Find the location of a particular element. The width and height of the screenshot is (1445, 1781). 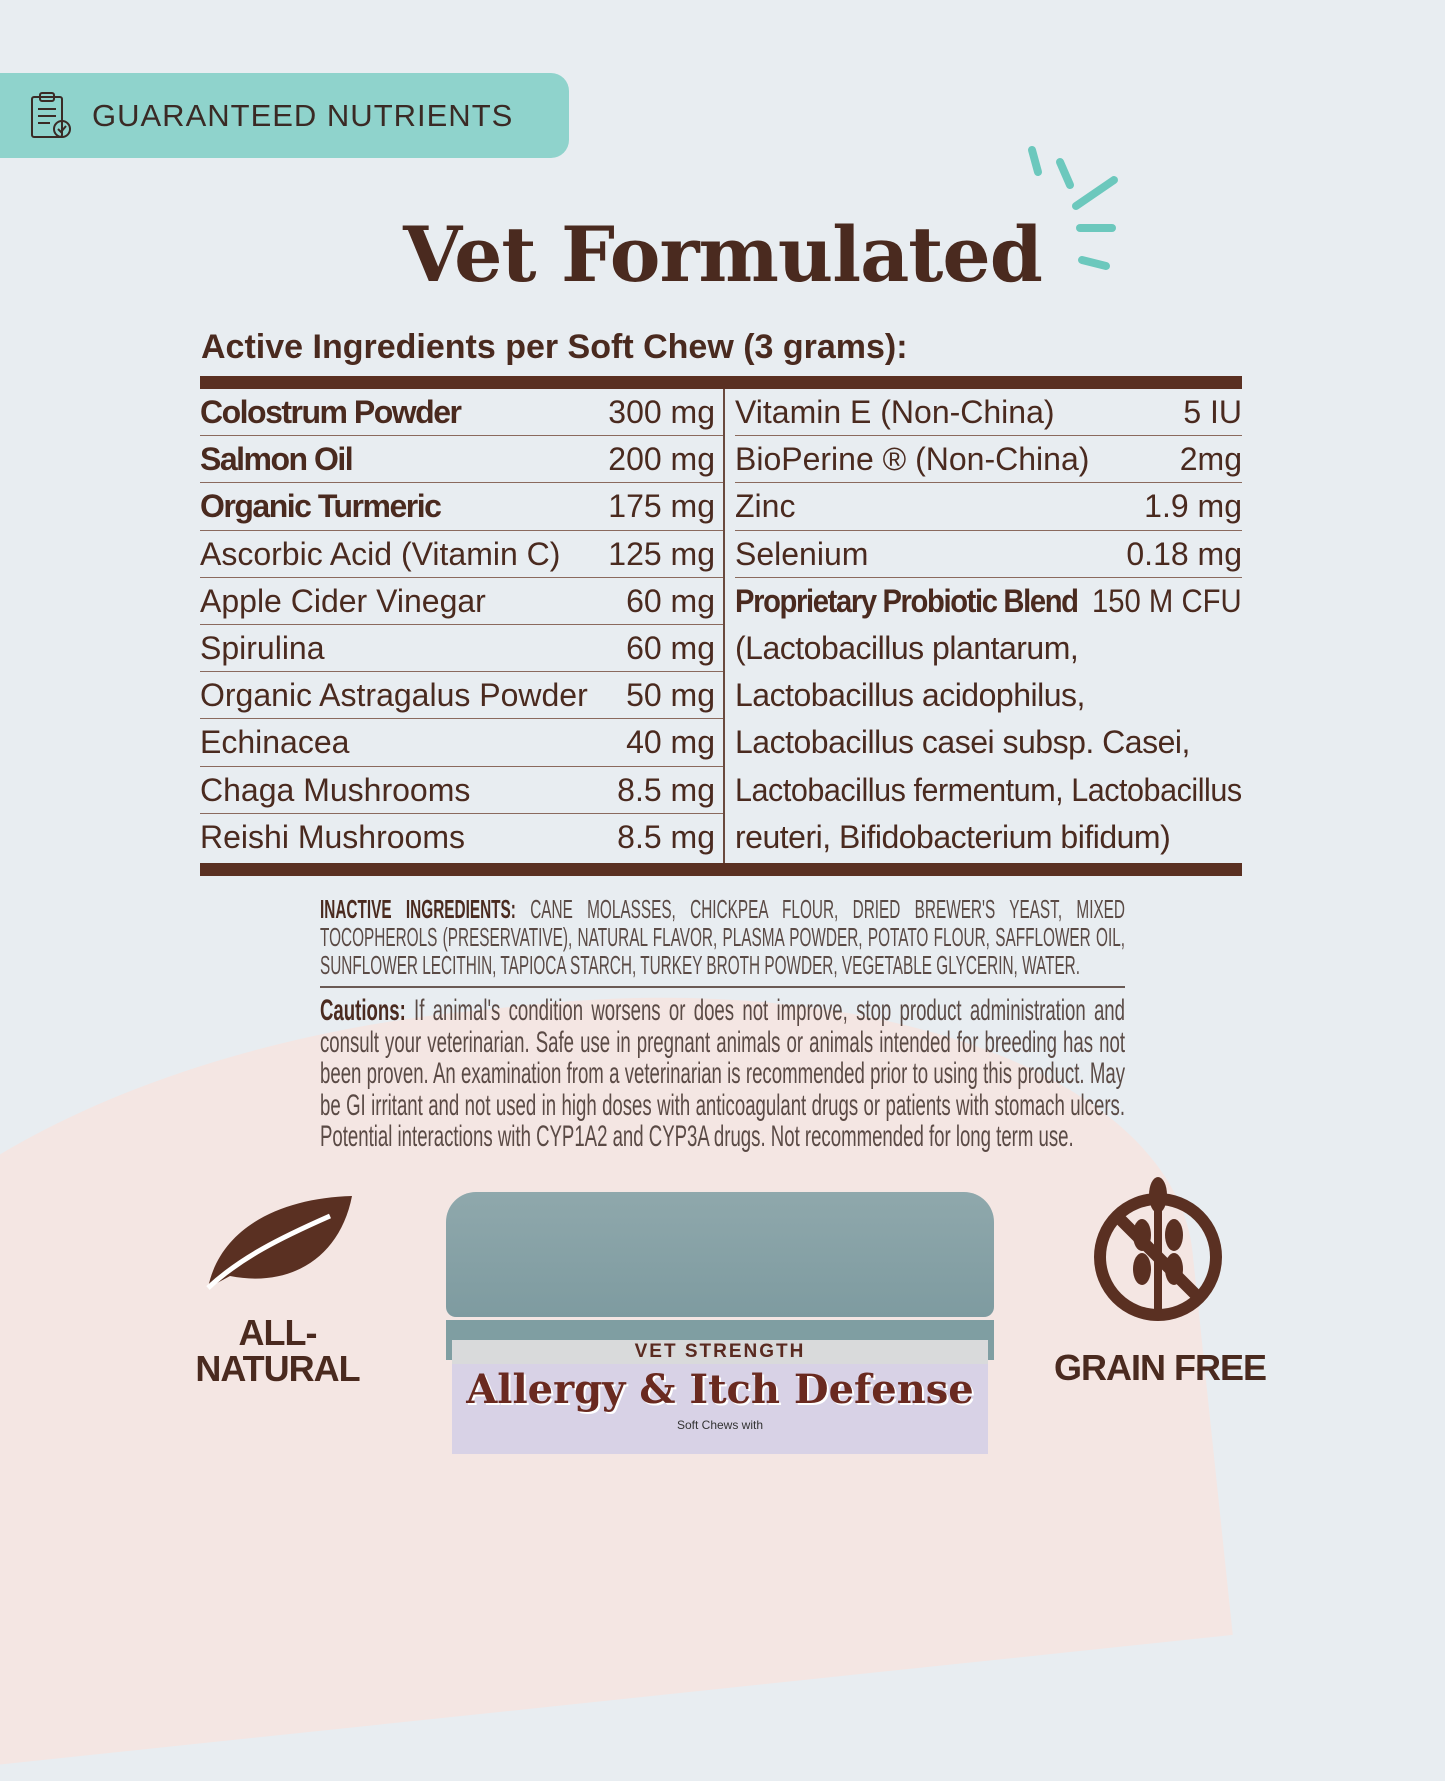

probiotic-strains-line: Lactobacillus casei subsp. Casei, is located at coordinates (988, 742).